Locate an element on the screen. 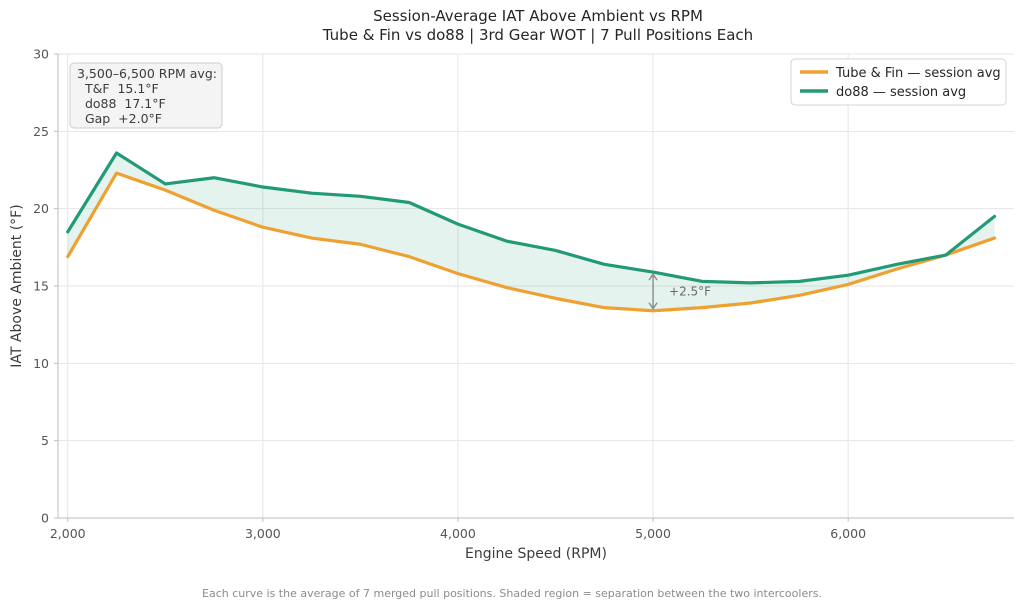  y-tick-label: 15 is located at coordinates (41, 286).